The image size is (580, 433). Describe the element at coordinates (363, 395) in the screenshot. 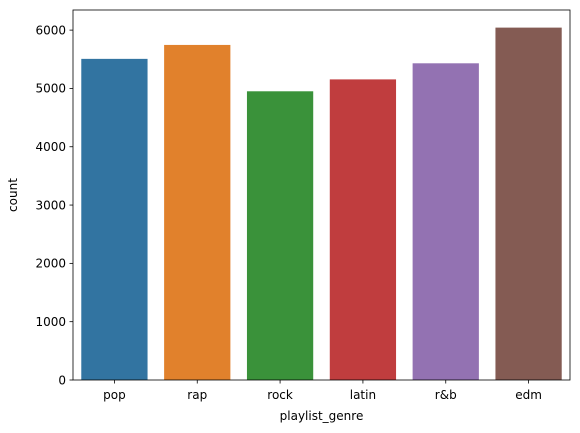

I see `x-tick-label: latin` at that location.